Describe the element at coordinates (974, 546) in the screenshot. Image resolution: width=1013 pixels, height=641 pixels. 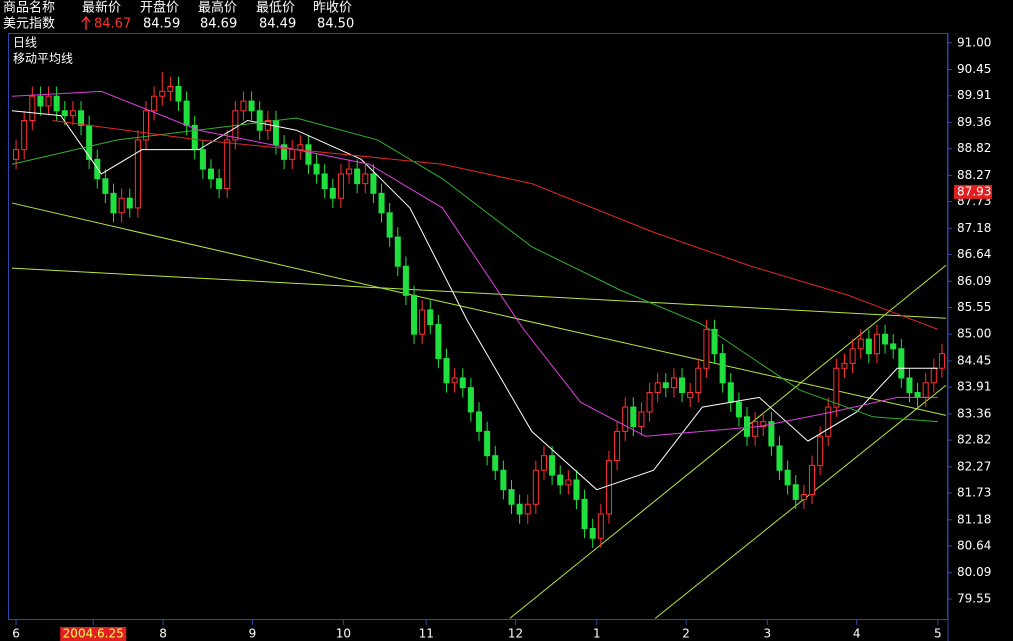
I see `y-tick-label: 80.64` at that location.